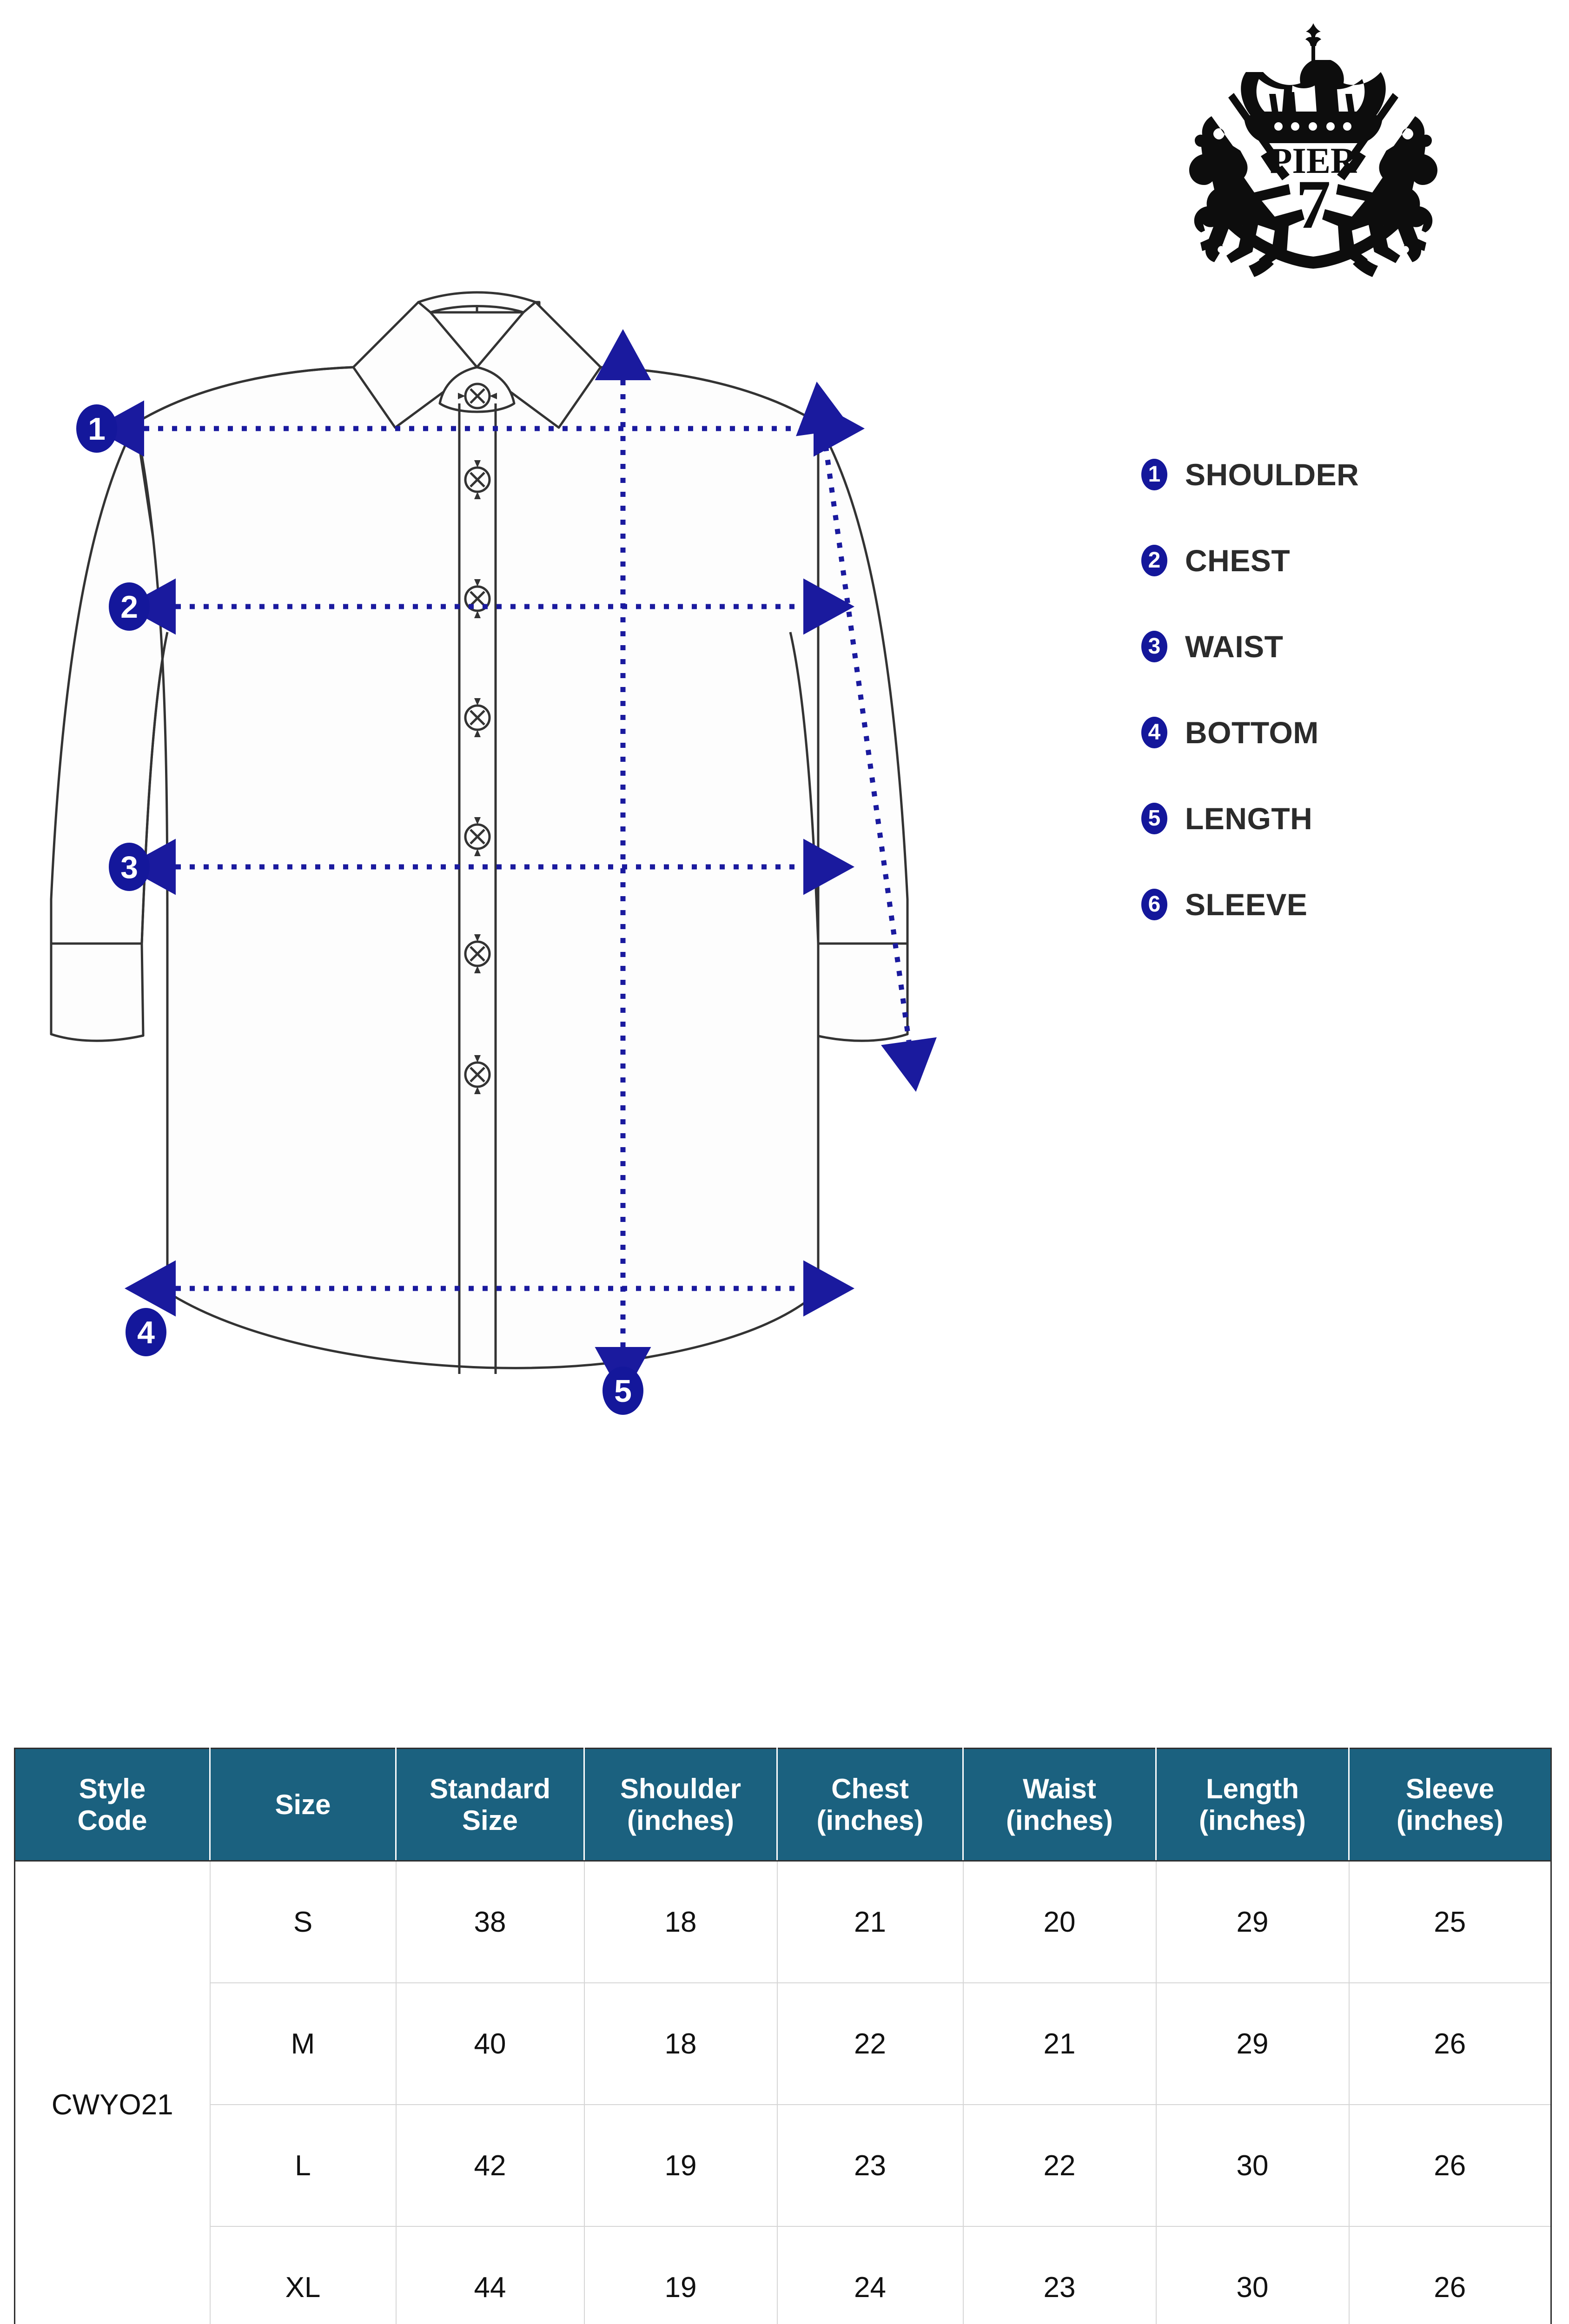 The image size is (1569, 2324). I want to click on column-header-sleeve: Sleeve (inches), so click(1450, 1805).